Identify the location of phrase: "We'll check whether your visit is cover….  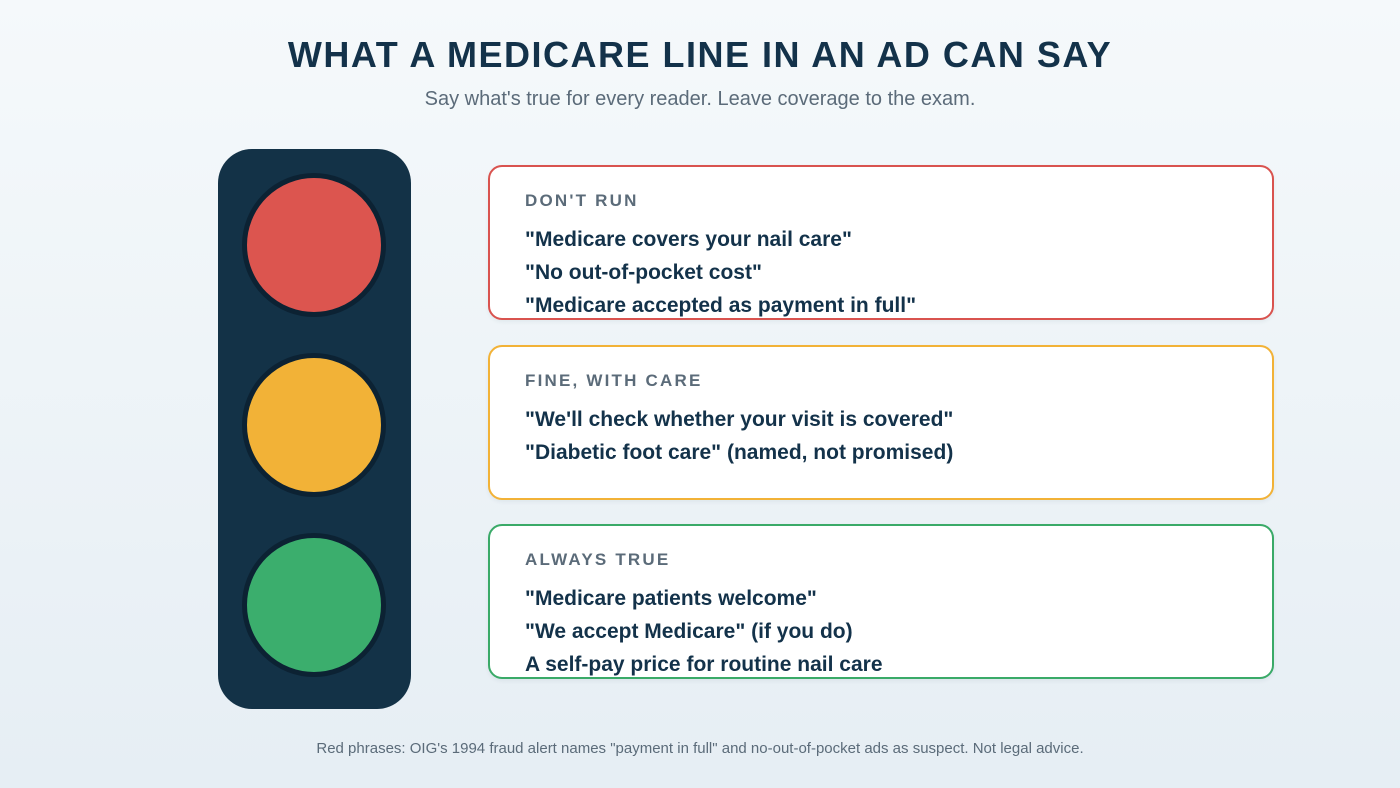
(739, 419).